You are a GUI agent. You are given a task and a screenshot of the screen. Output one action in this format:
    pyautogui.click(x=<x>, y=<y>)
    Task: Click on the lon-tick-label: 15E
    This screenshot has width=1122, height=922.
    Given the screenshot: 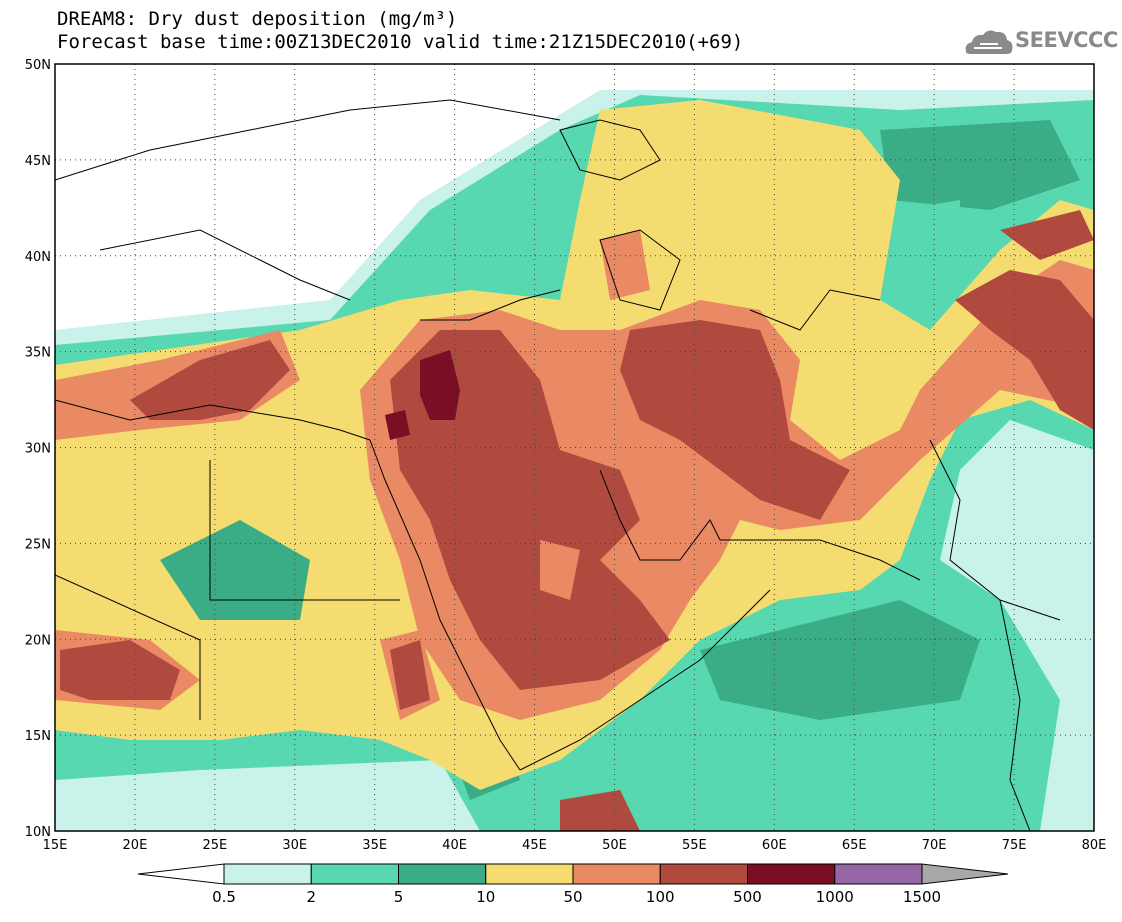 What is the action you would take?
    pyautogui.click(x=55, y=845)
    